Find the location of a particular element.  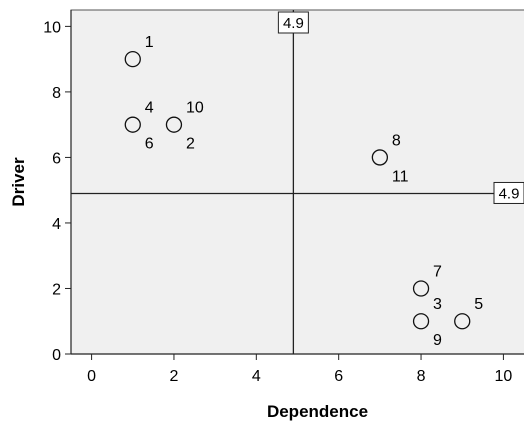

y-tick-label: 10 is located at coordinates (52, 27).